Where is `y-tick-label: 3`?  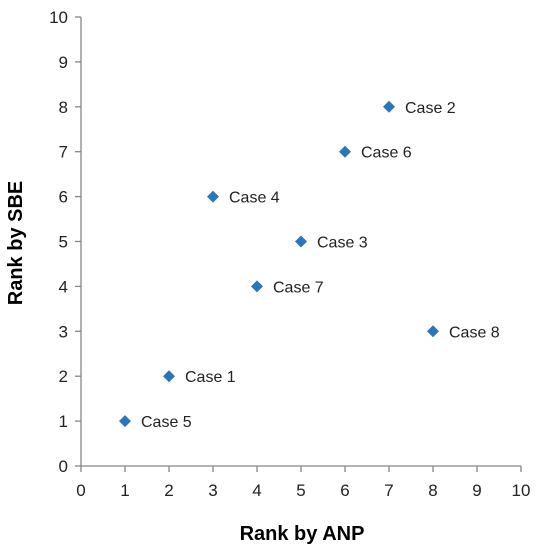 y-tick-label: 3 is located at coordinates (63, 331).